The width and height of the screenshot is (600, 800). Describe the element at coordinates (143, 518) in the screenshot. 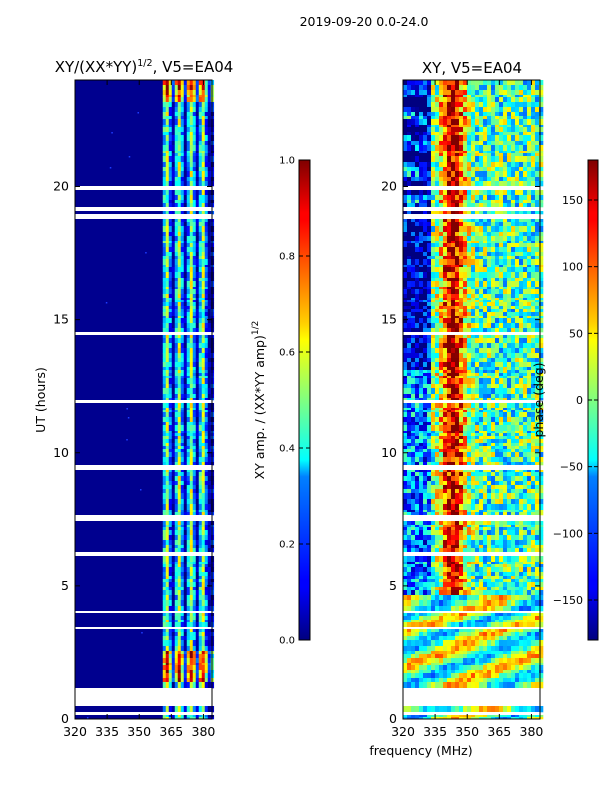

I see `amplitude-flag-row` at that location.